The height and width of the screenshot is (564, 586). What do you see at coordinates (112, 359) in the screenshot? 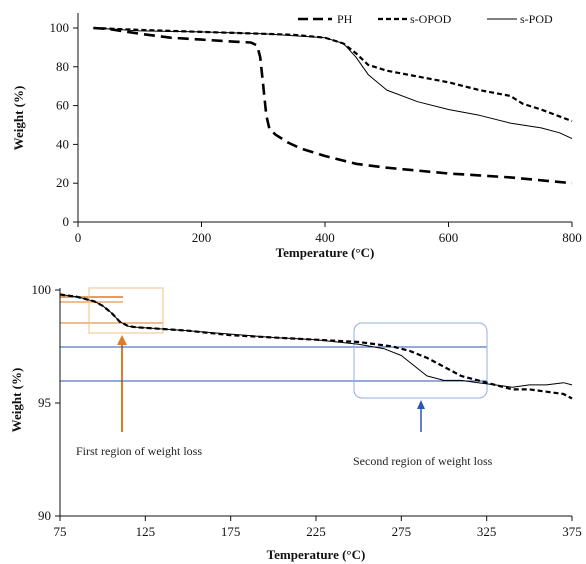
I see `first-region-highlight` at bounding box center [112, 359].